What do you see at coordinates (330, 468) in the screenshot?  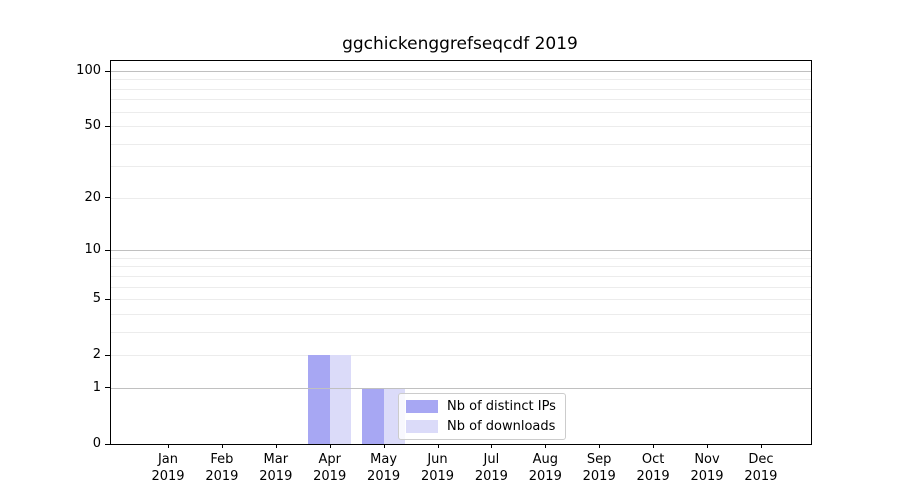 I see `x-tick-label: Apr 2019` at bounding box center [330, 468].